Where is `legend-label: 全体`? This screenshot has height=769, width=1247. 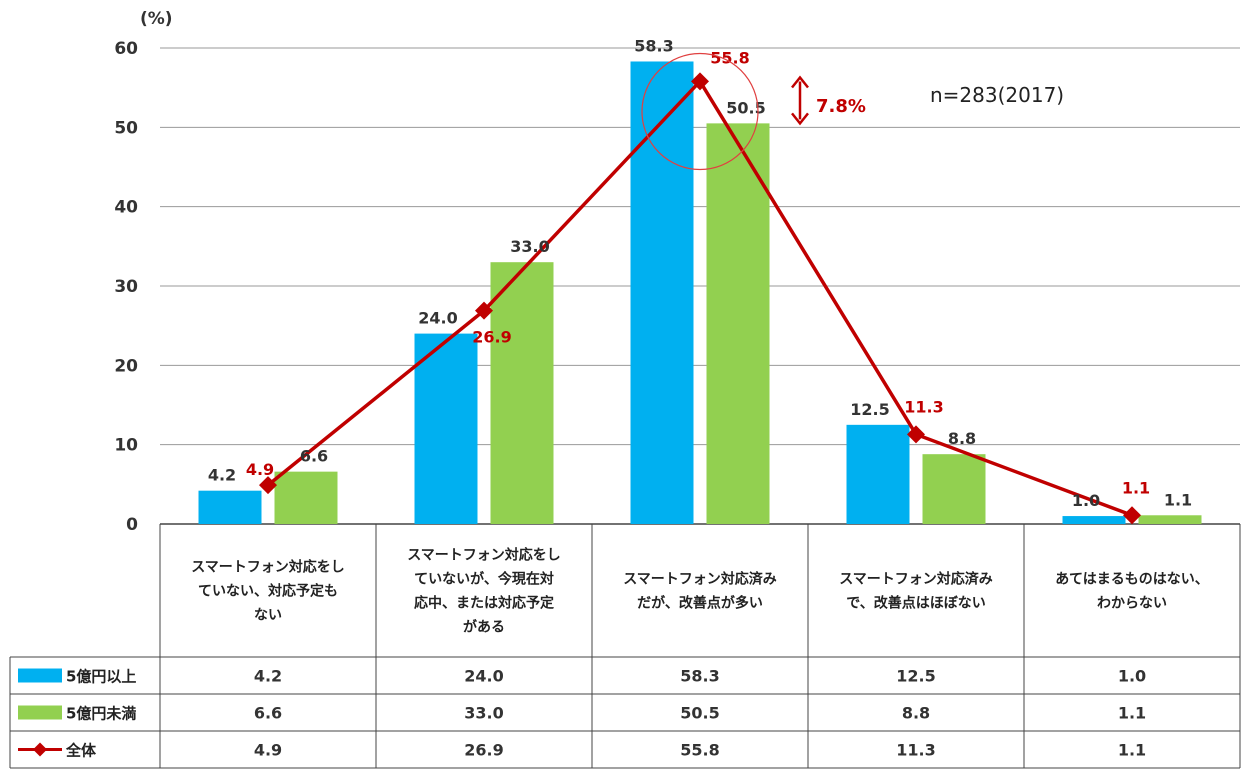
legend-label: 全体 is located at coordinates (81, 751).